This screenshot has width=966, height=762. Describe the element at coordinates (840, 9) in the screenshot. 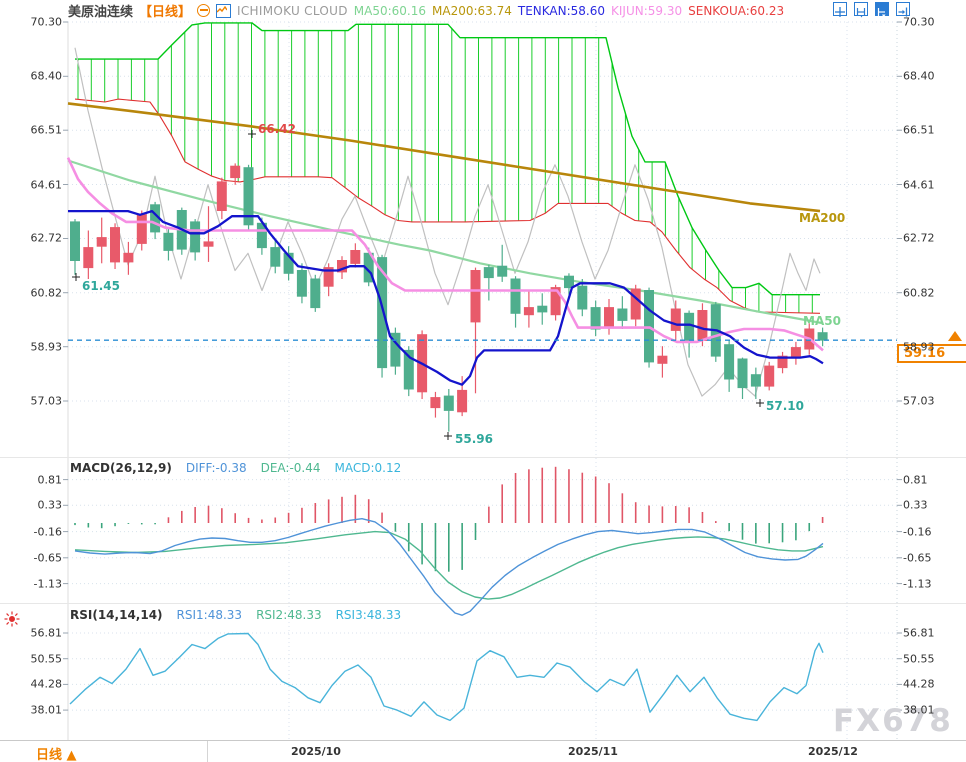

I see `move-crosshair-icon` at that location.